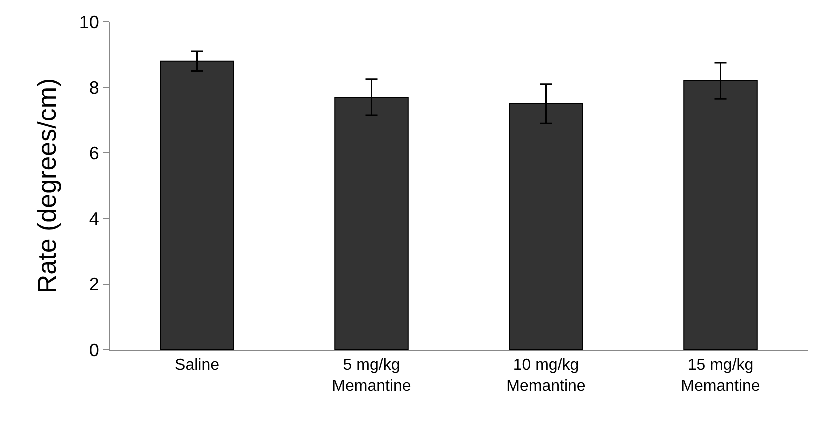 The image size is (828, 445). I want to click on y-tick-label: 10, so click(89, 22).